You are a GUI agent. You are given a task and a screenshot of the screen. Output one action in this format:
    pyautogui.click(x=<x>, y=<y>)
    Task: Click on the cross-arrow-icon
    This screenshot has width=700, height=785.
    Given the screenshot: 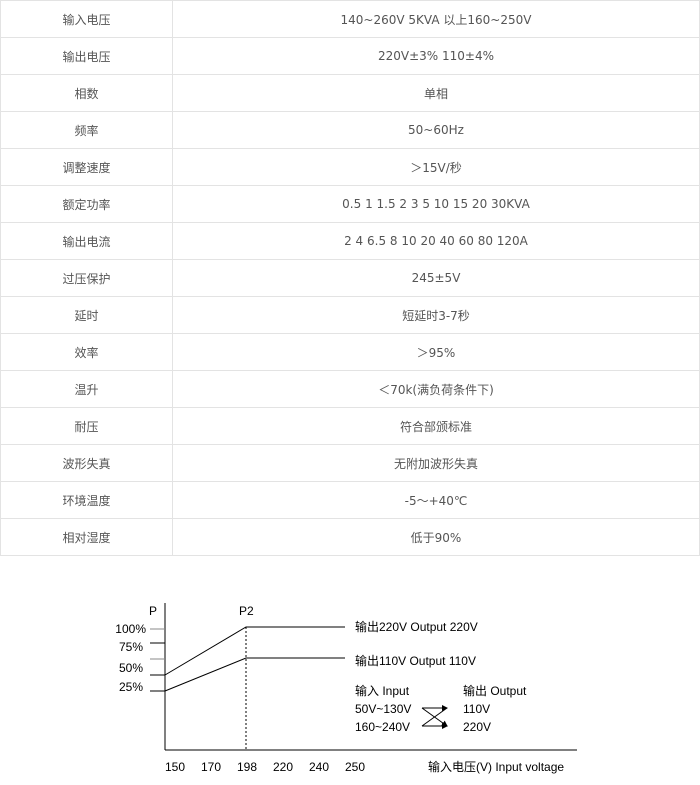 What is the action you would take?
    pyautogui.click(x=434, y=717)
    